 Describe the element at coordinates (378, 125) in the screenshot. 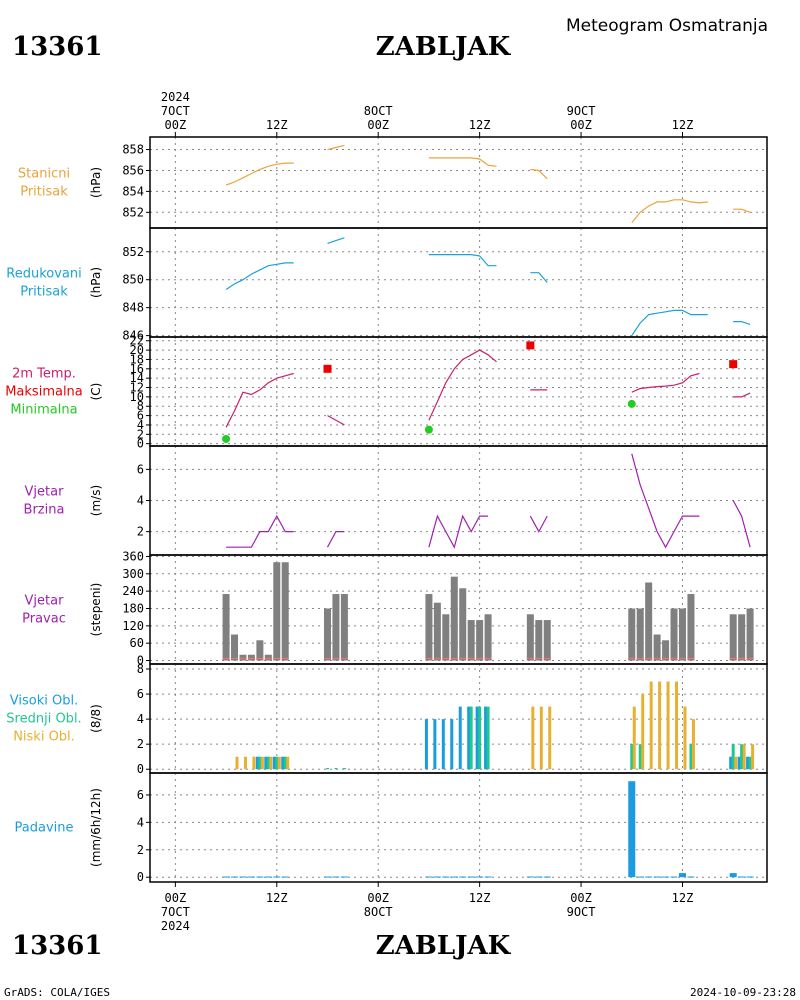

I see `x-tick-label-top: 00Z` at that location.